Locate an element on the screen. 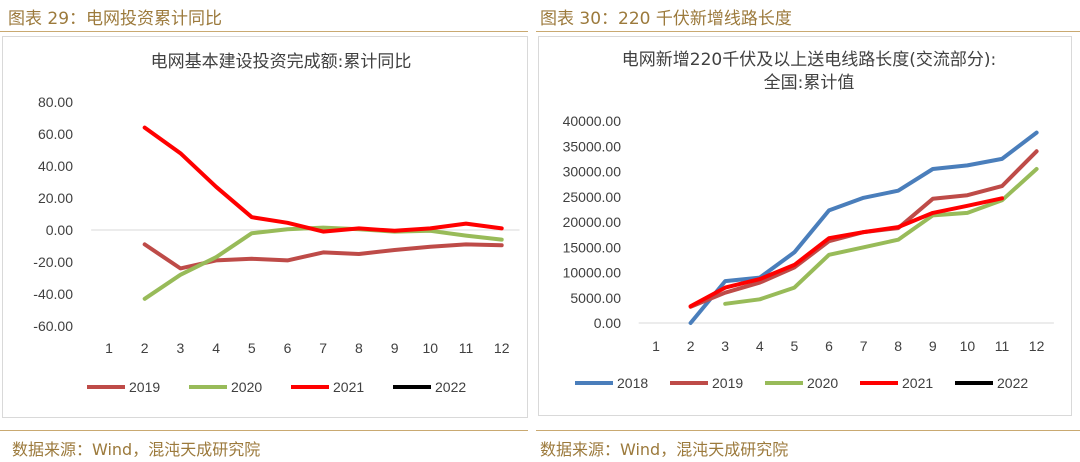 The height and width of the screenshot is (462, 1080). right-legend-label-2019: 2019 is located at coordinates (727, 383).